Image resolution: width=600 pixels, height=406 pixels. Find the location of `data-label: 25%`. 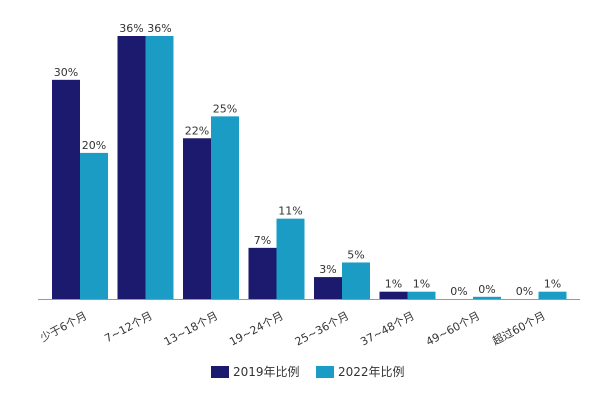

data-label: 25% is located at coordinates (225, 108).